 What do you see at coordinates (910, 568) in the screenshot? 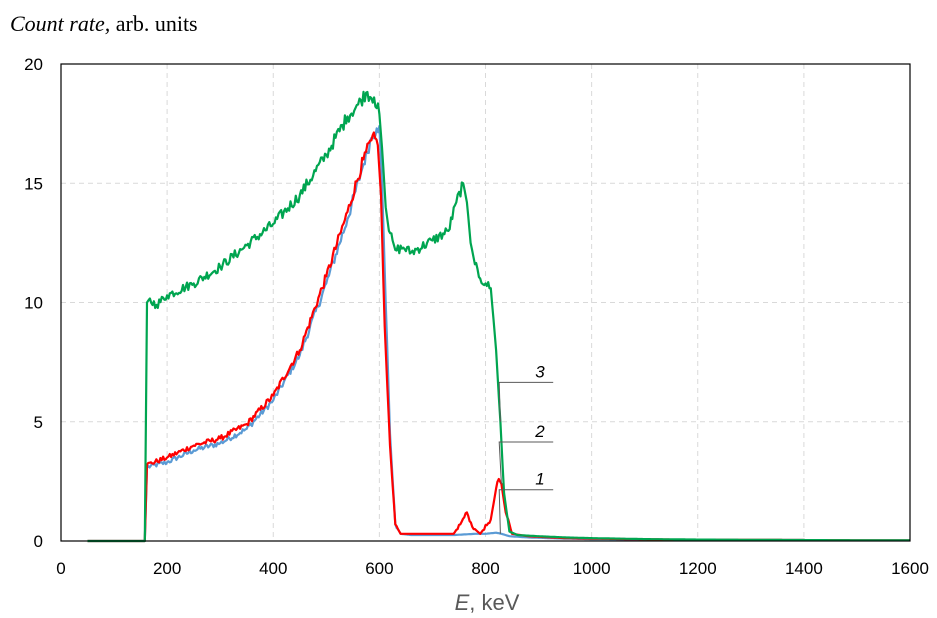
I see `x-tick-label-8: 1600` at bounding box center [910, 568].